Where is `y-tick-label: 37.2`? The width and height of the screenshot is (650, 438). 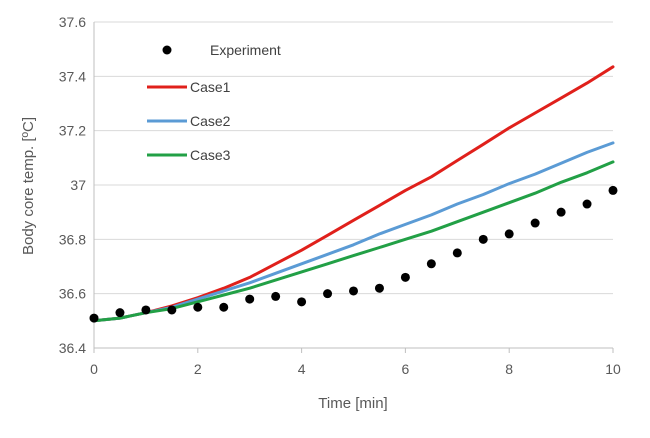
y-tick-label: 37.2 is located at coordinates (72, 131).